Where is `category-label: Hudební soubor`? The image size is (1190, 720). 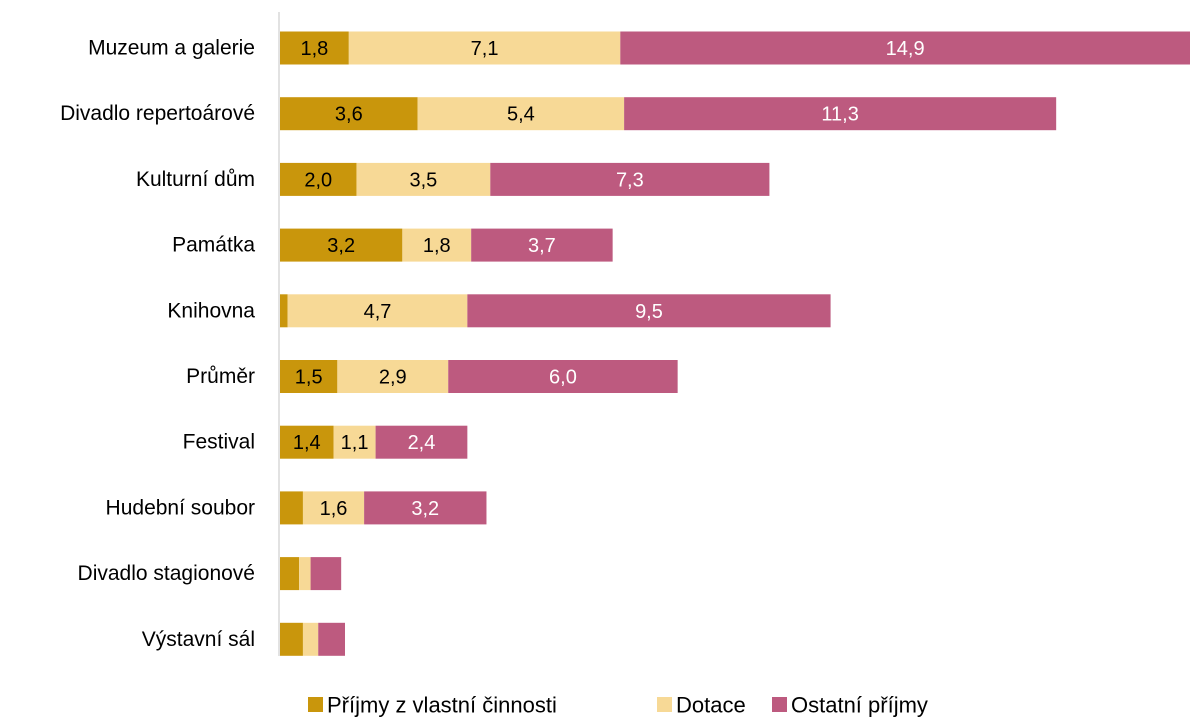
category-label: Hudební soubor is located at coordinates (180, 507).